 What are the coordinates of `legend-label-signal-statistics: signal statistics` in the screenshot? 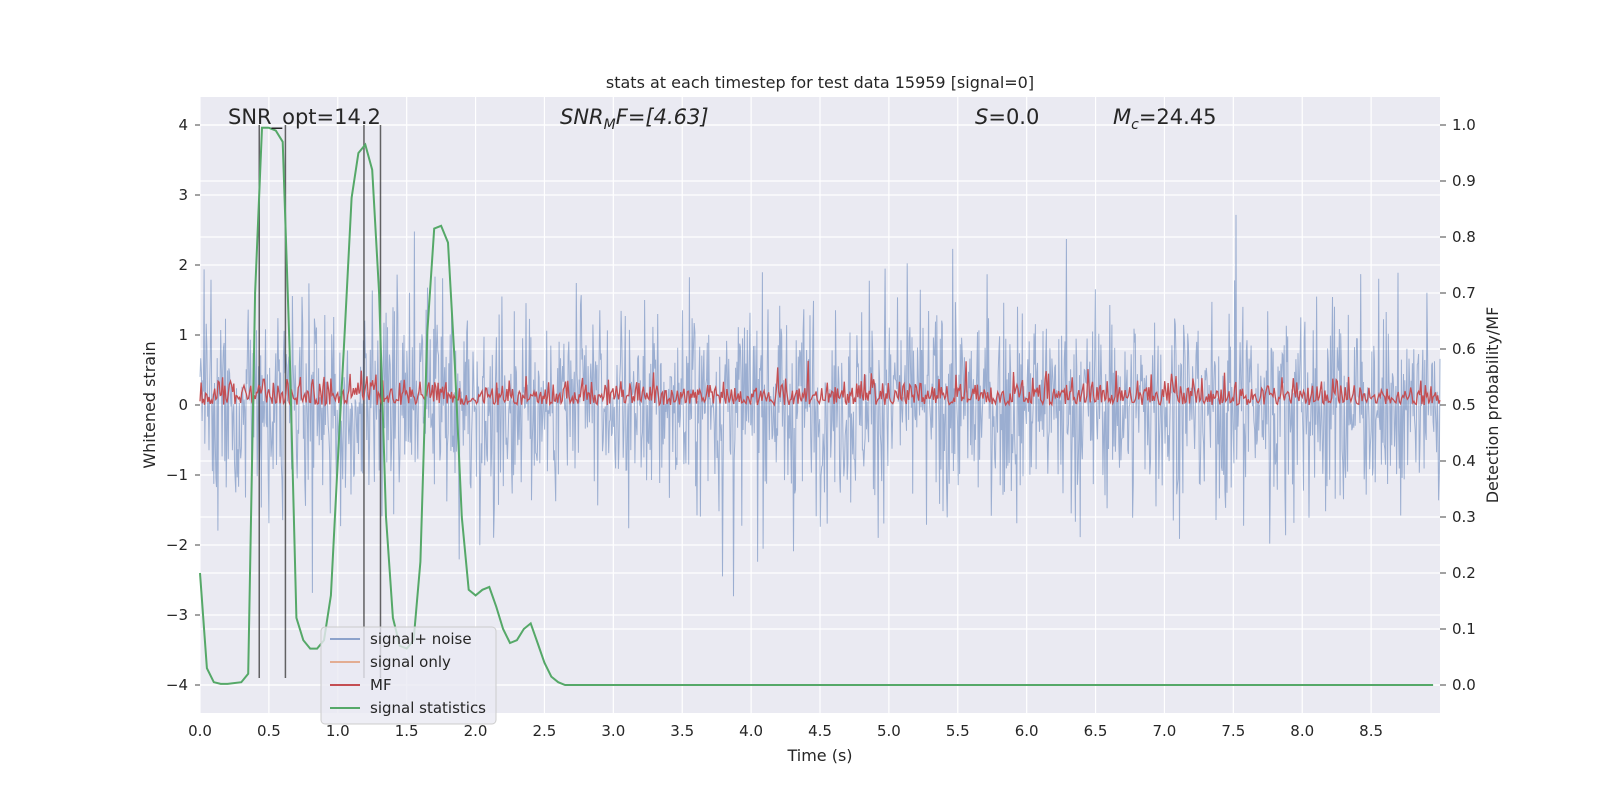 It's located at (428, 708).